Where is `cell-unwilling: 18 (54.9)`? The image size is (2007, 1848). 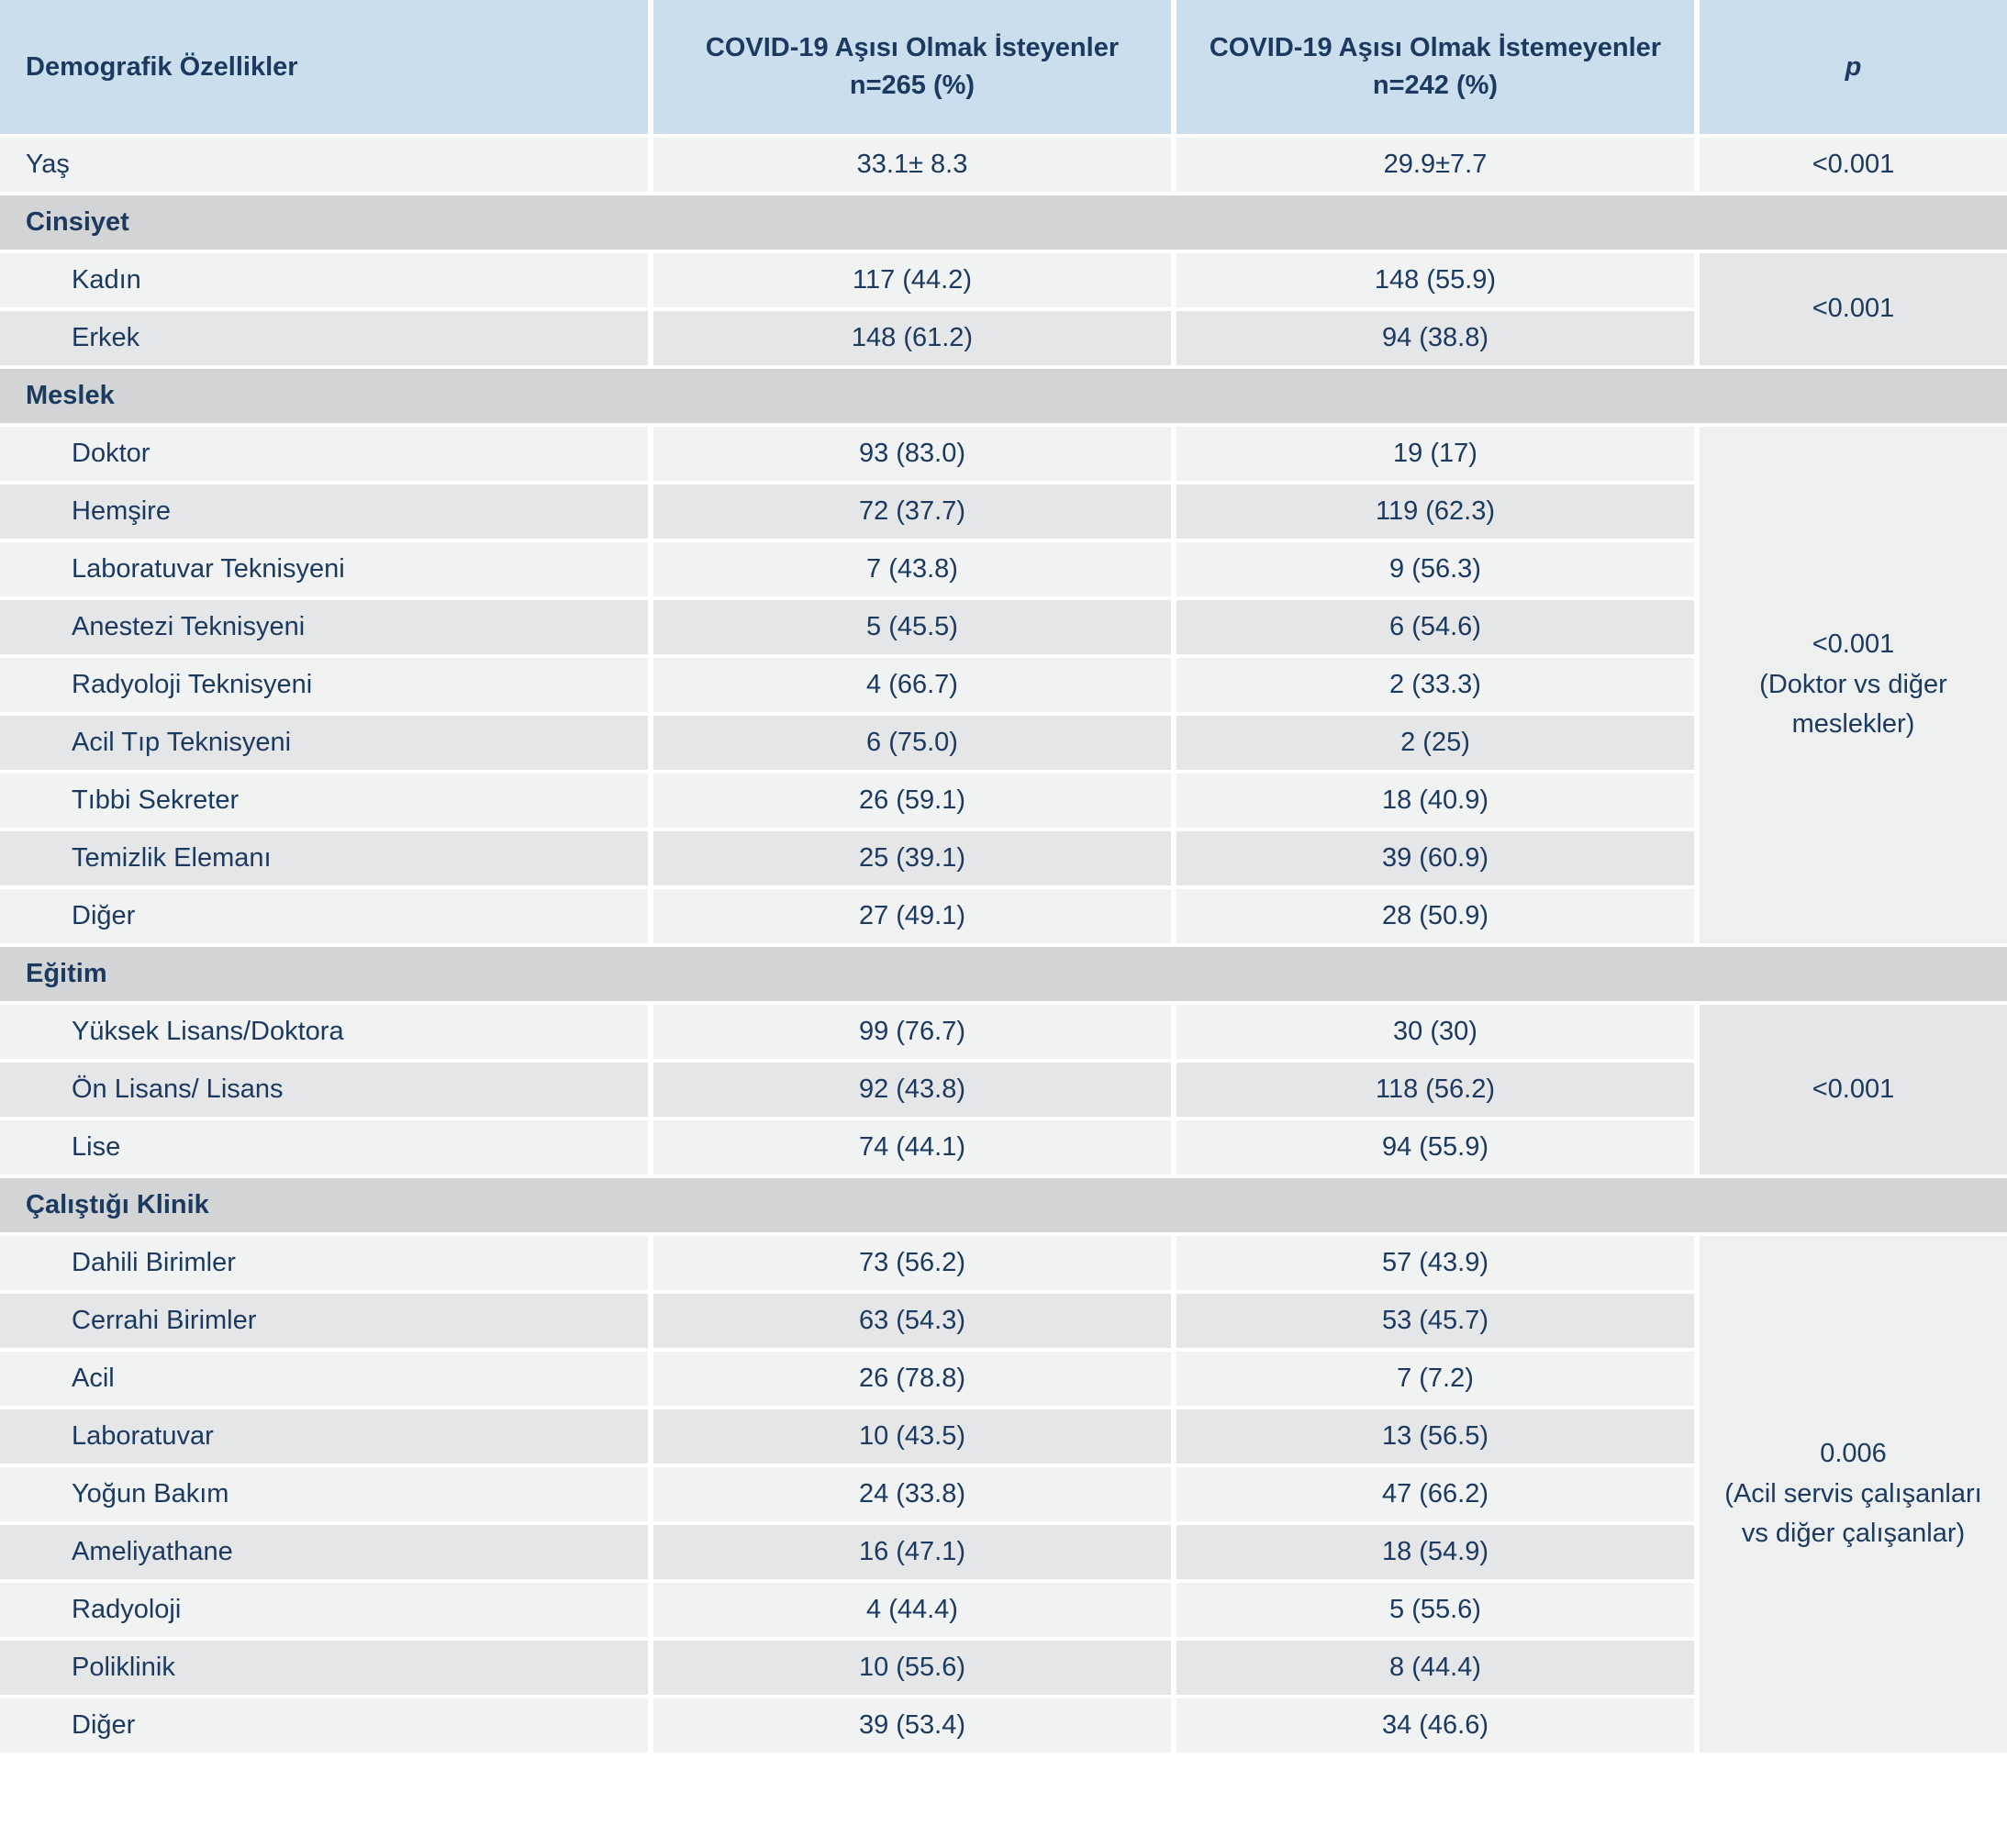
cell-unwilling: 18 (54.9) is located at coordinates (1432, 1550).